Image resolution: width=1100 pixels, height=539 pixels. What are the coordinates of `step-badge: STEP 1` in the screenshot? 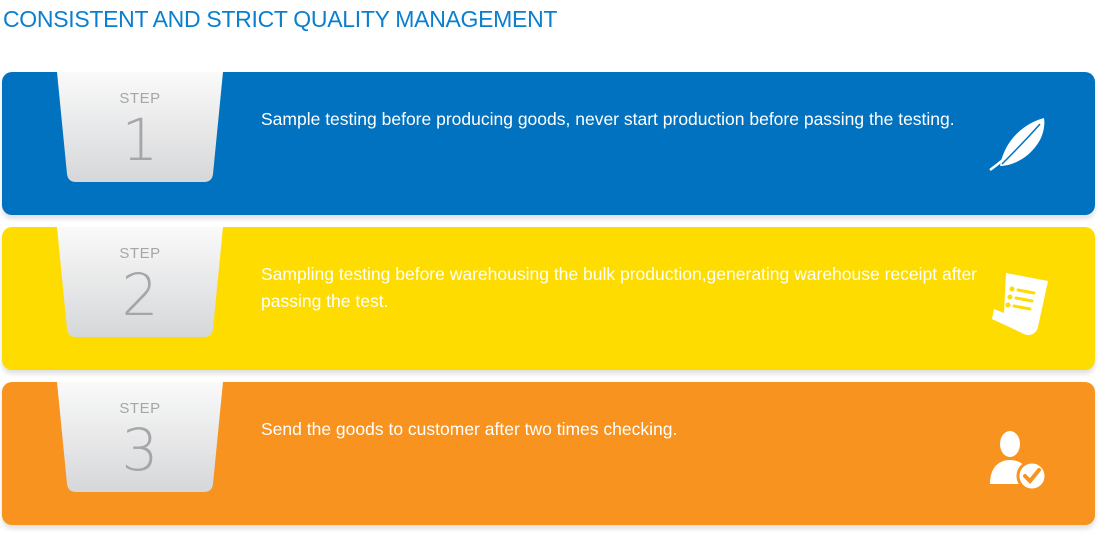 It's located at (140, 127).